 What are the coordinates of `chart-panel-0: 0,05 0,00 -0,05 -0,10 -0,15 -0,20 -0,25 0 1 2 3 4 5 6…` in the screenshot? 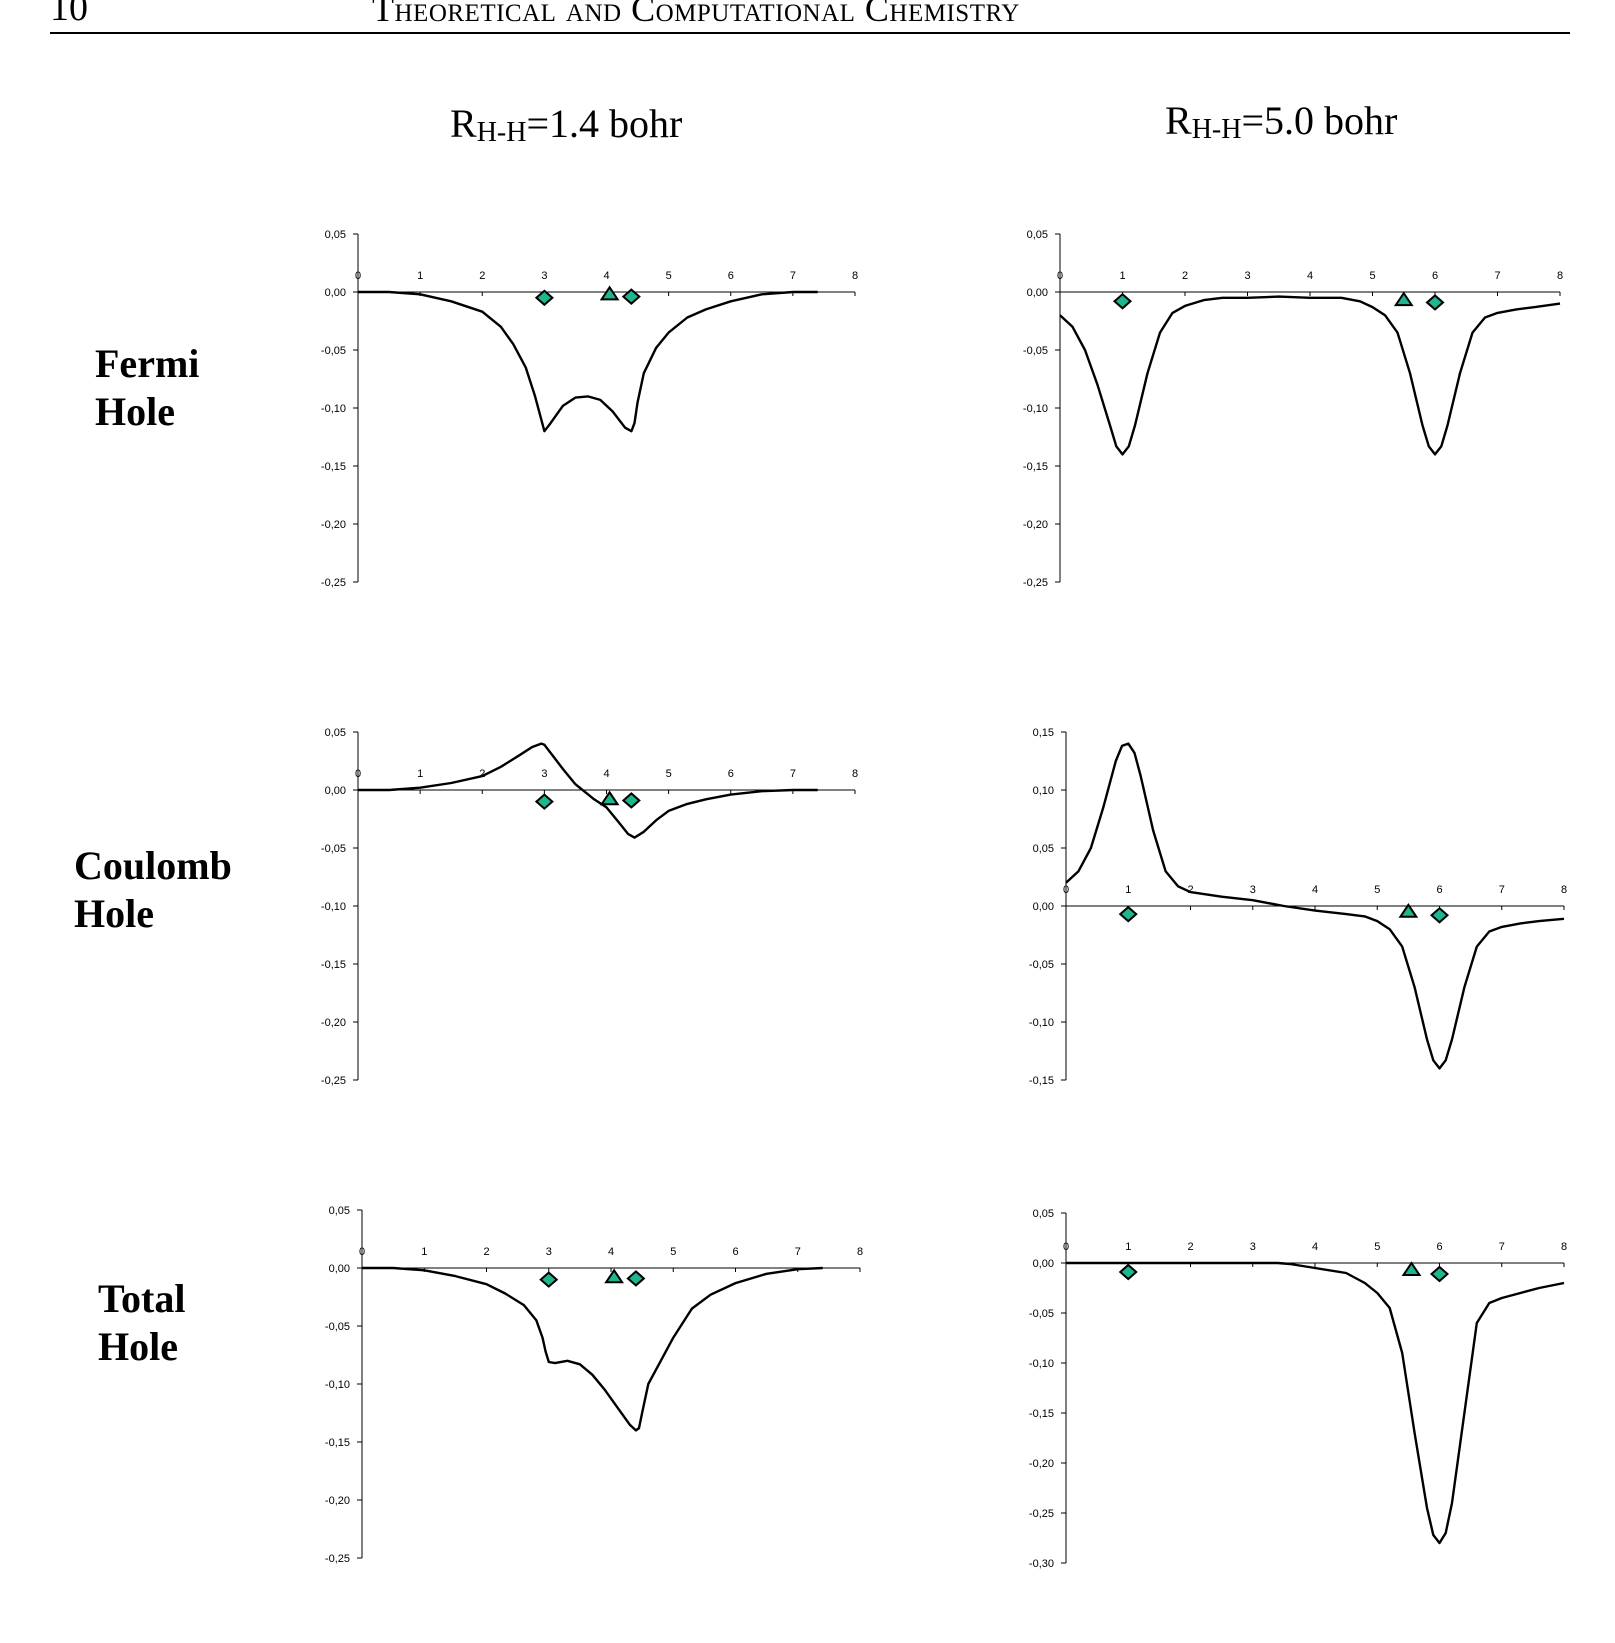 It's located at (589, 409).